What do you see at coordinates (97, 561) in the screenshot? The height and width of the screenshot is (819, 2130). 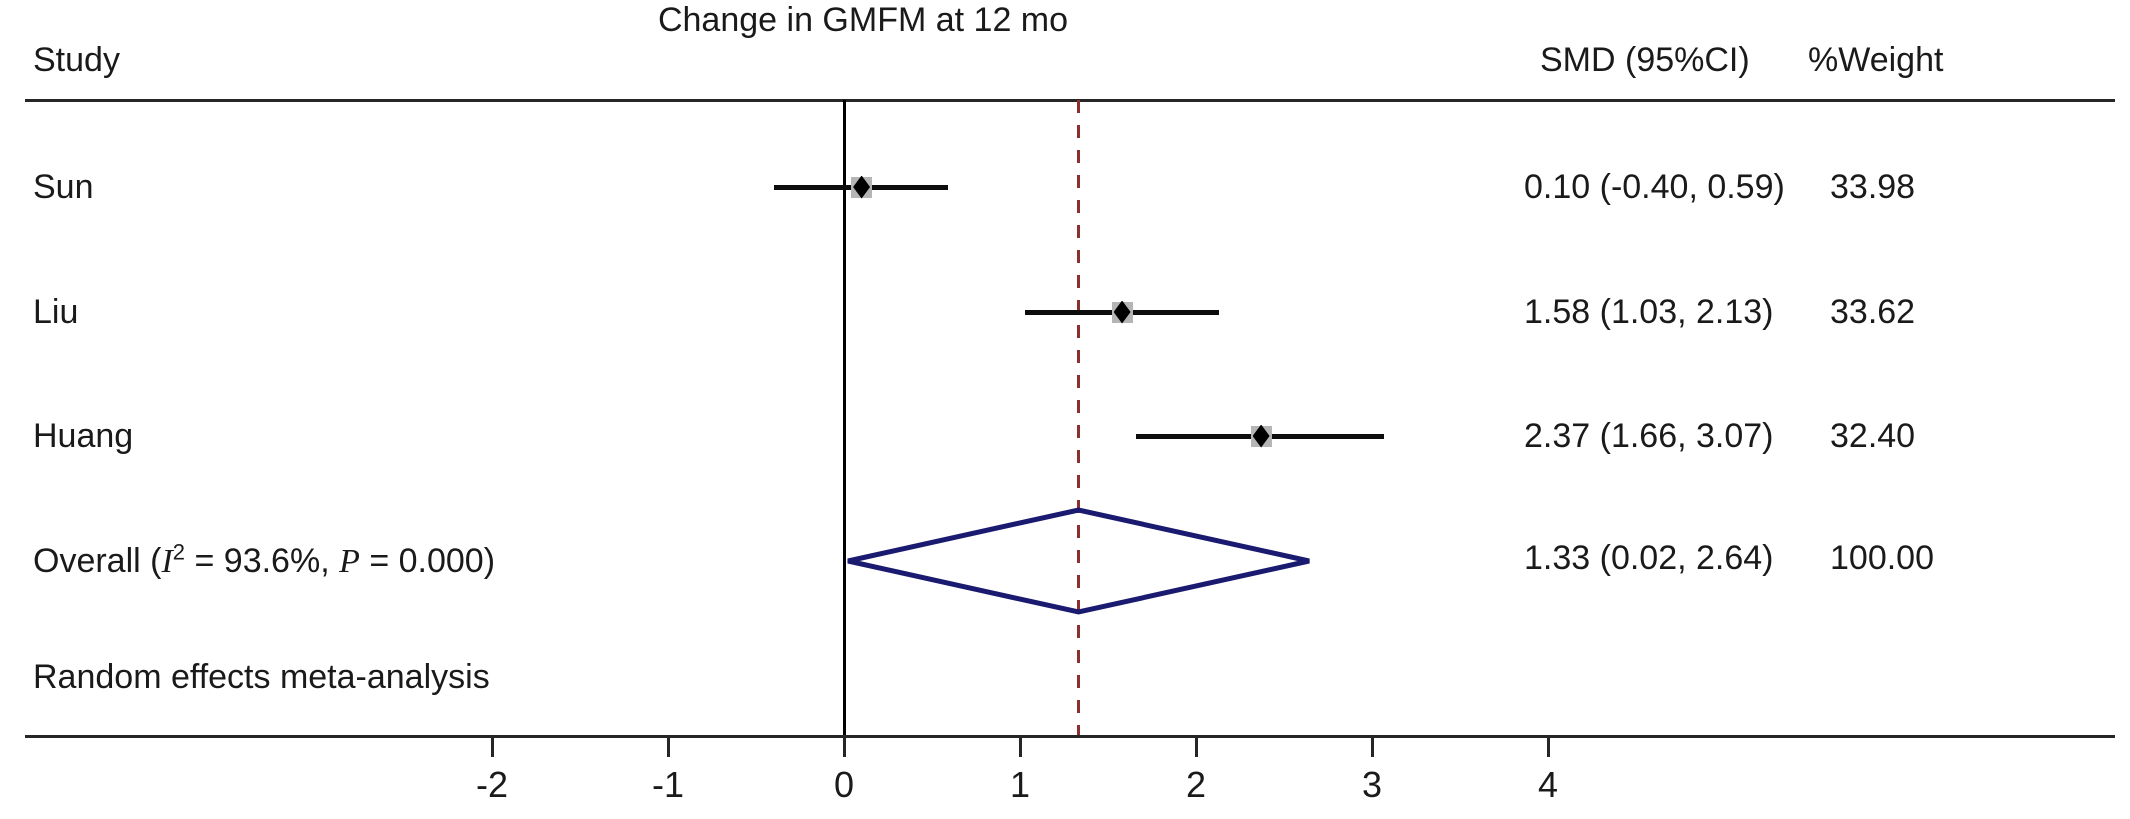 I see `overall-label-text: Overall (` at bounding box center [97, 561].